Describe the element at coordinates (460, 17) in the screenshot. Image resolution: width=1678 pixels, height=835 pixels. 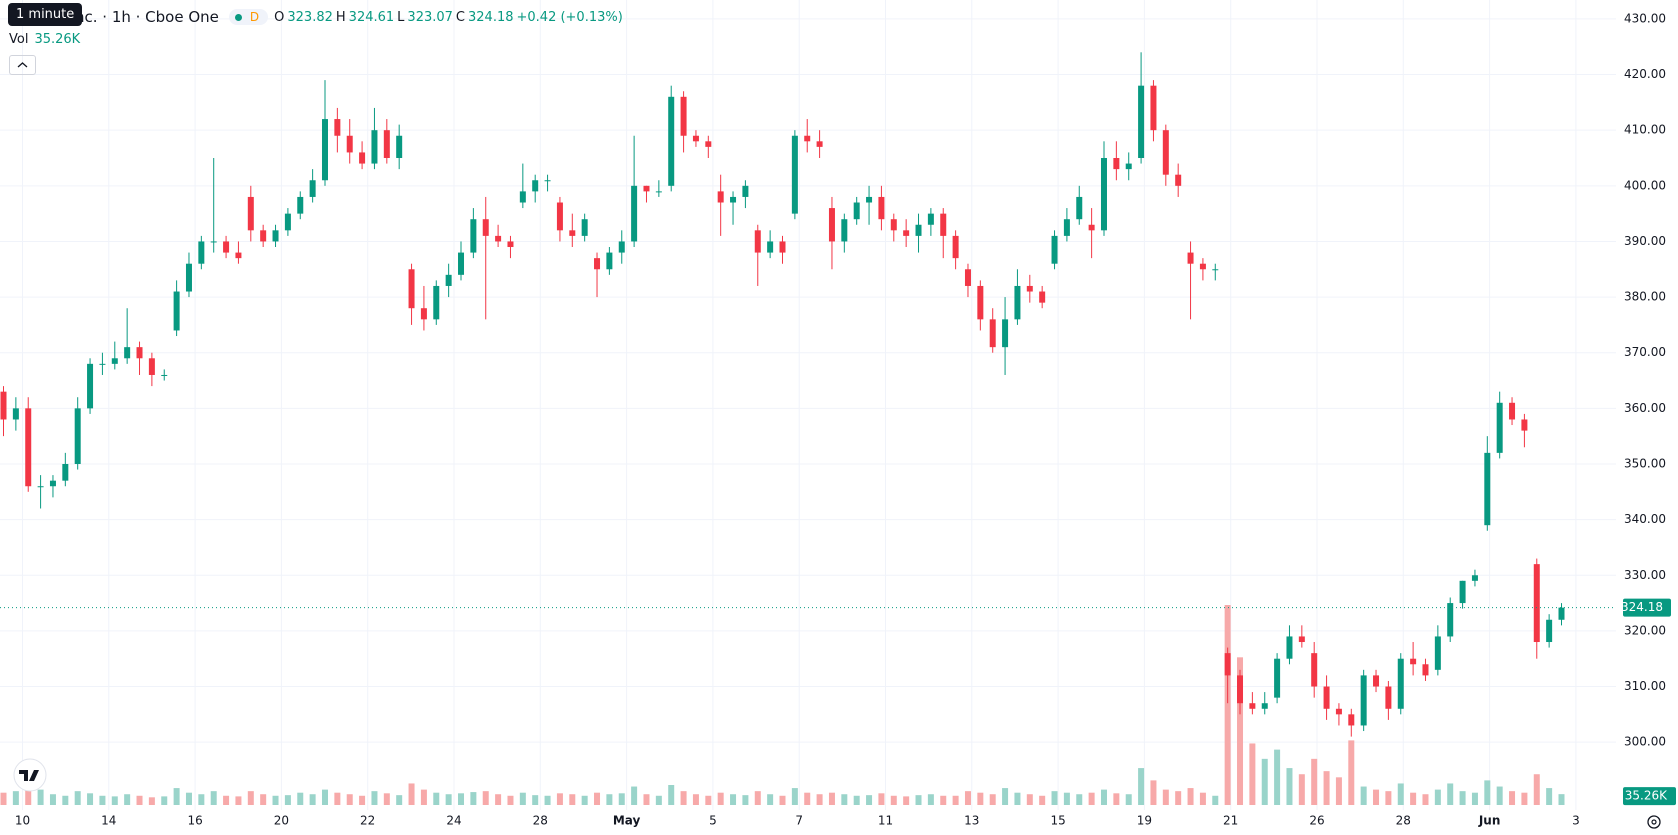
I see `close-label: C` at that location.